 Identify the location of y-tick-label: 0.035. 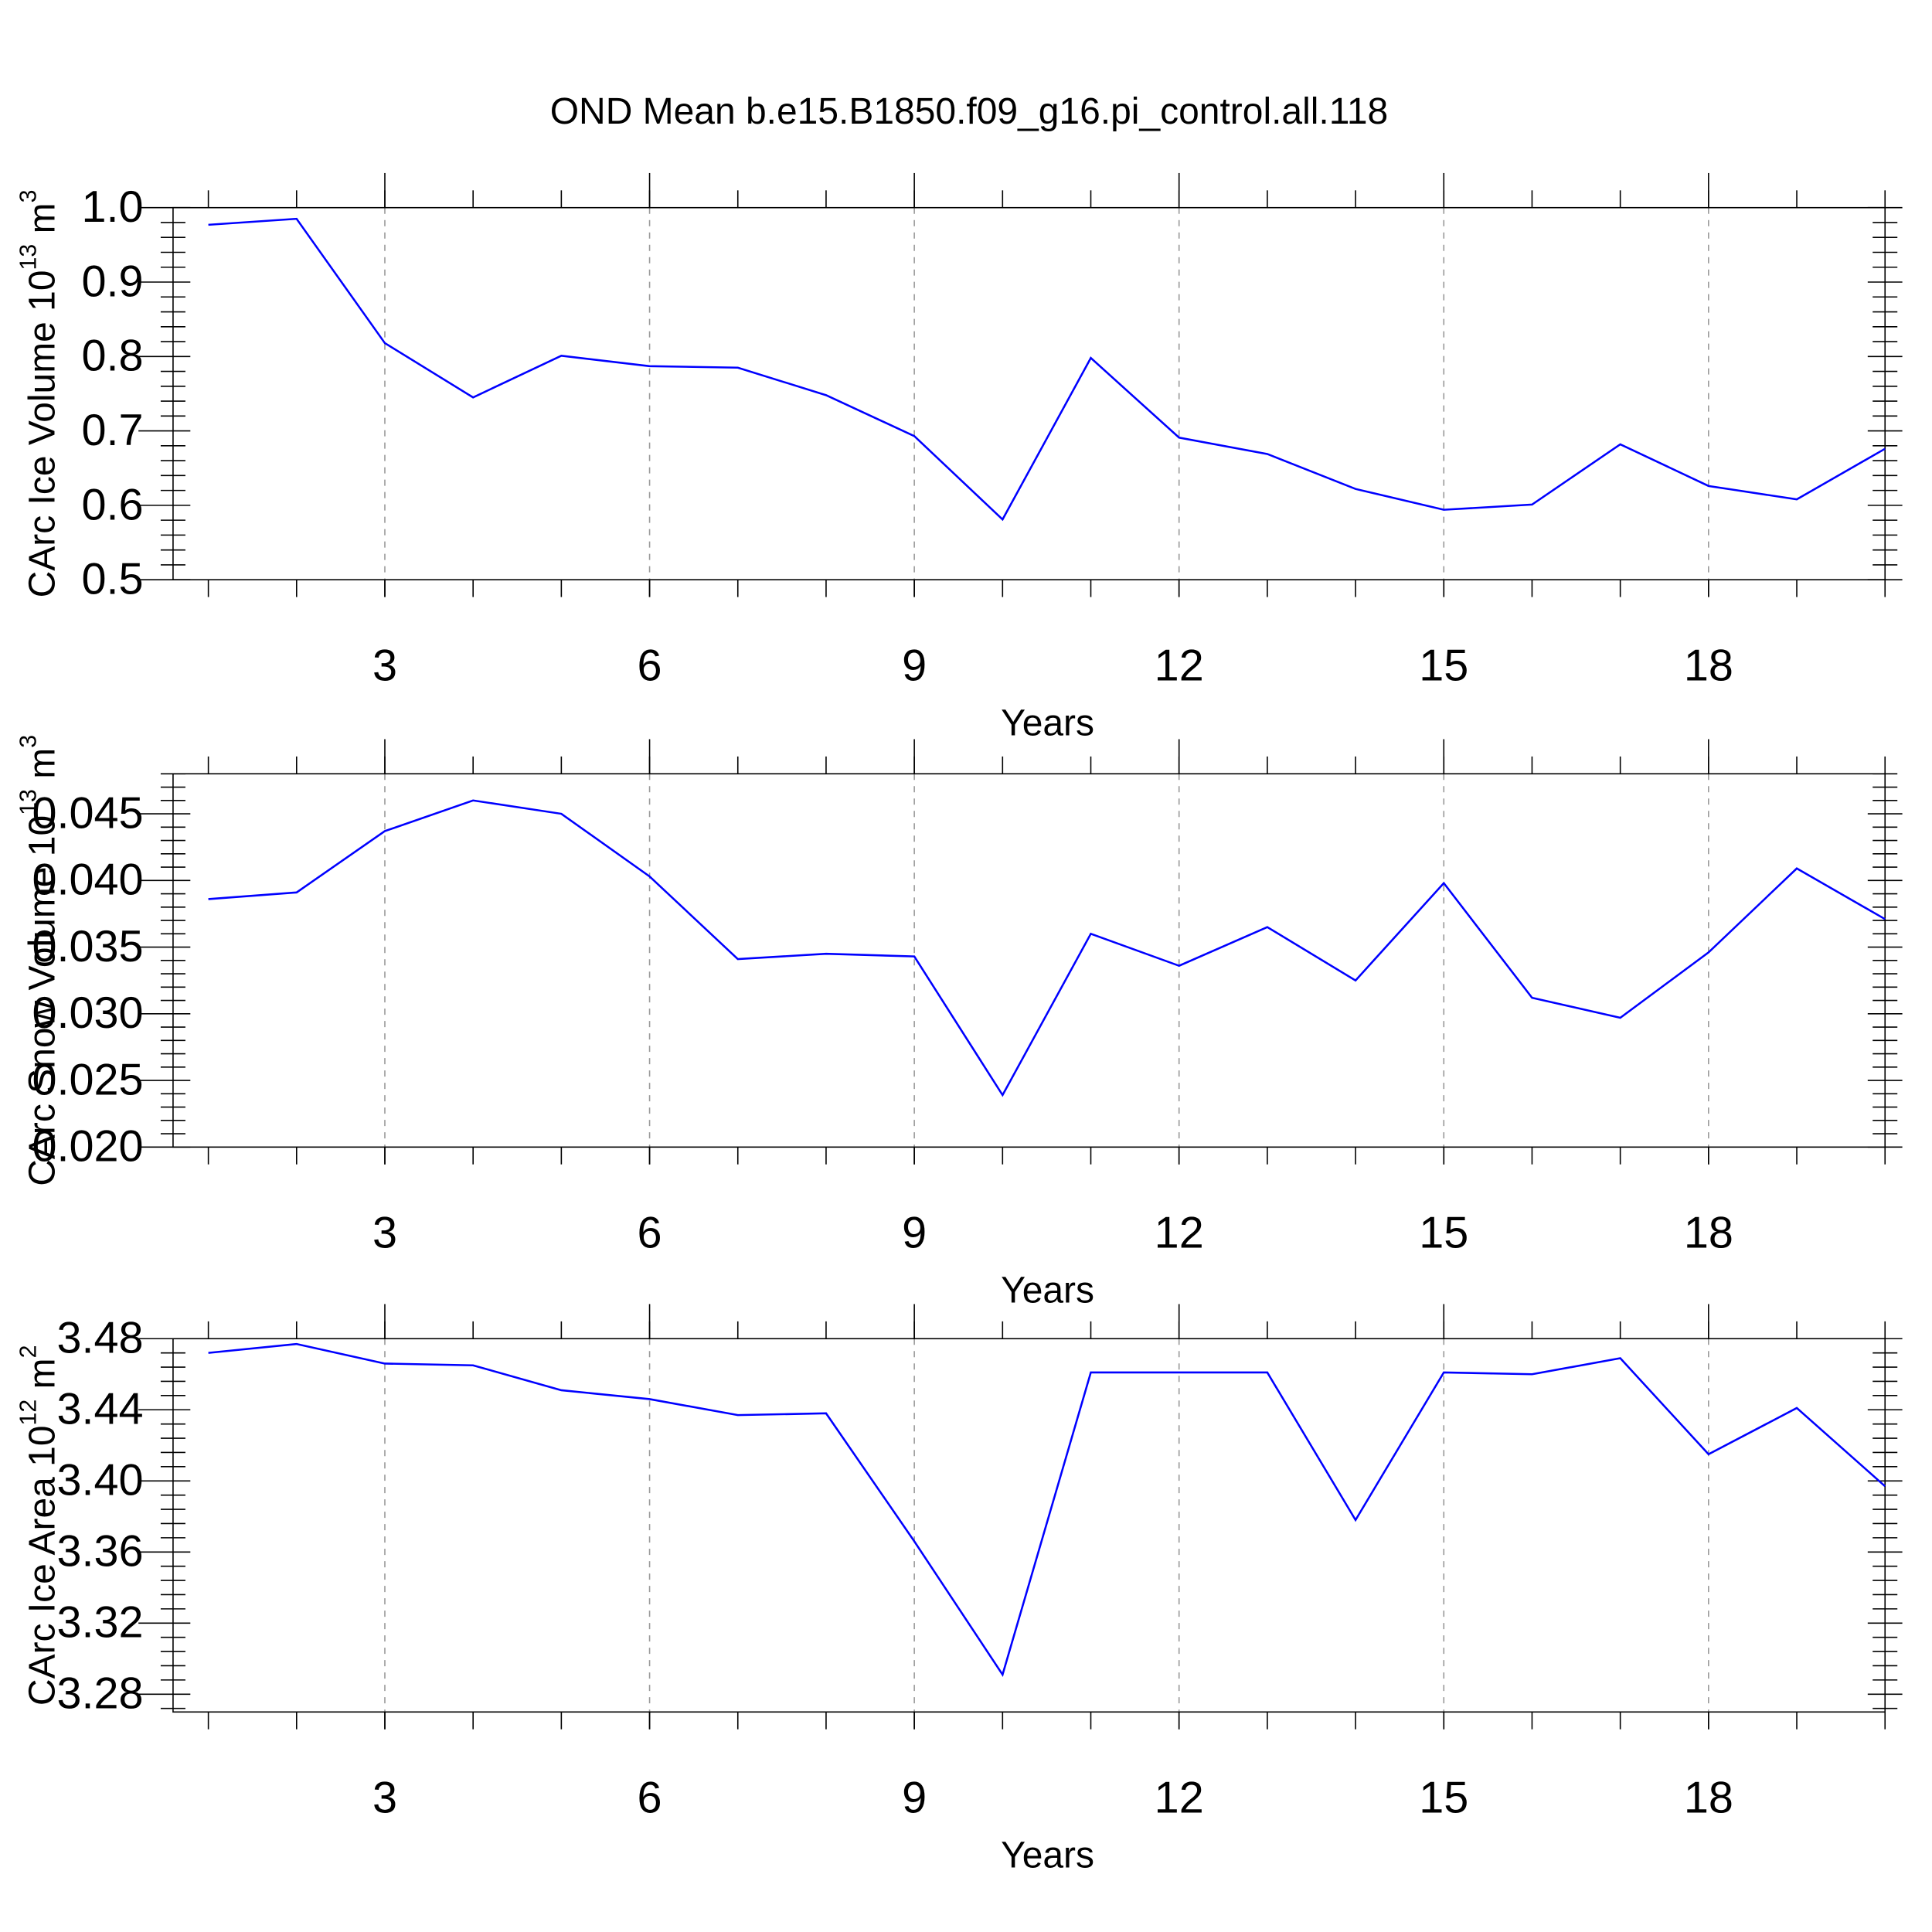
(87, 947).